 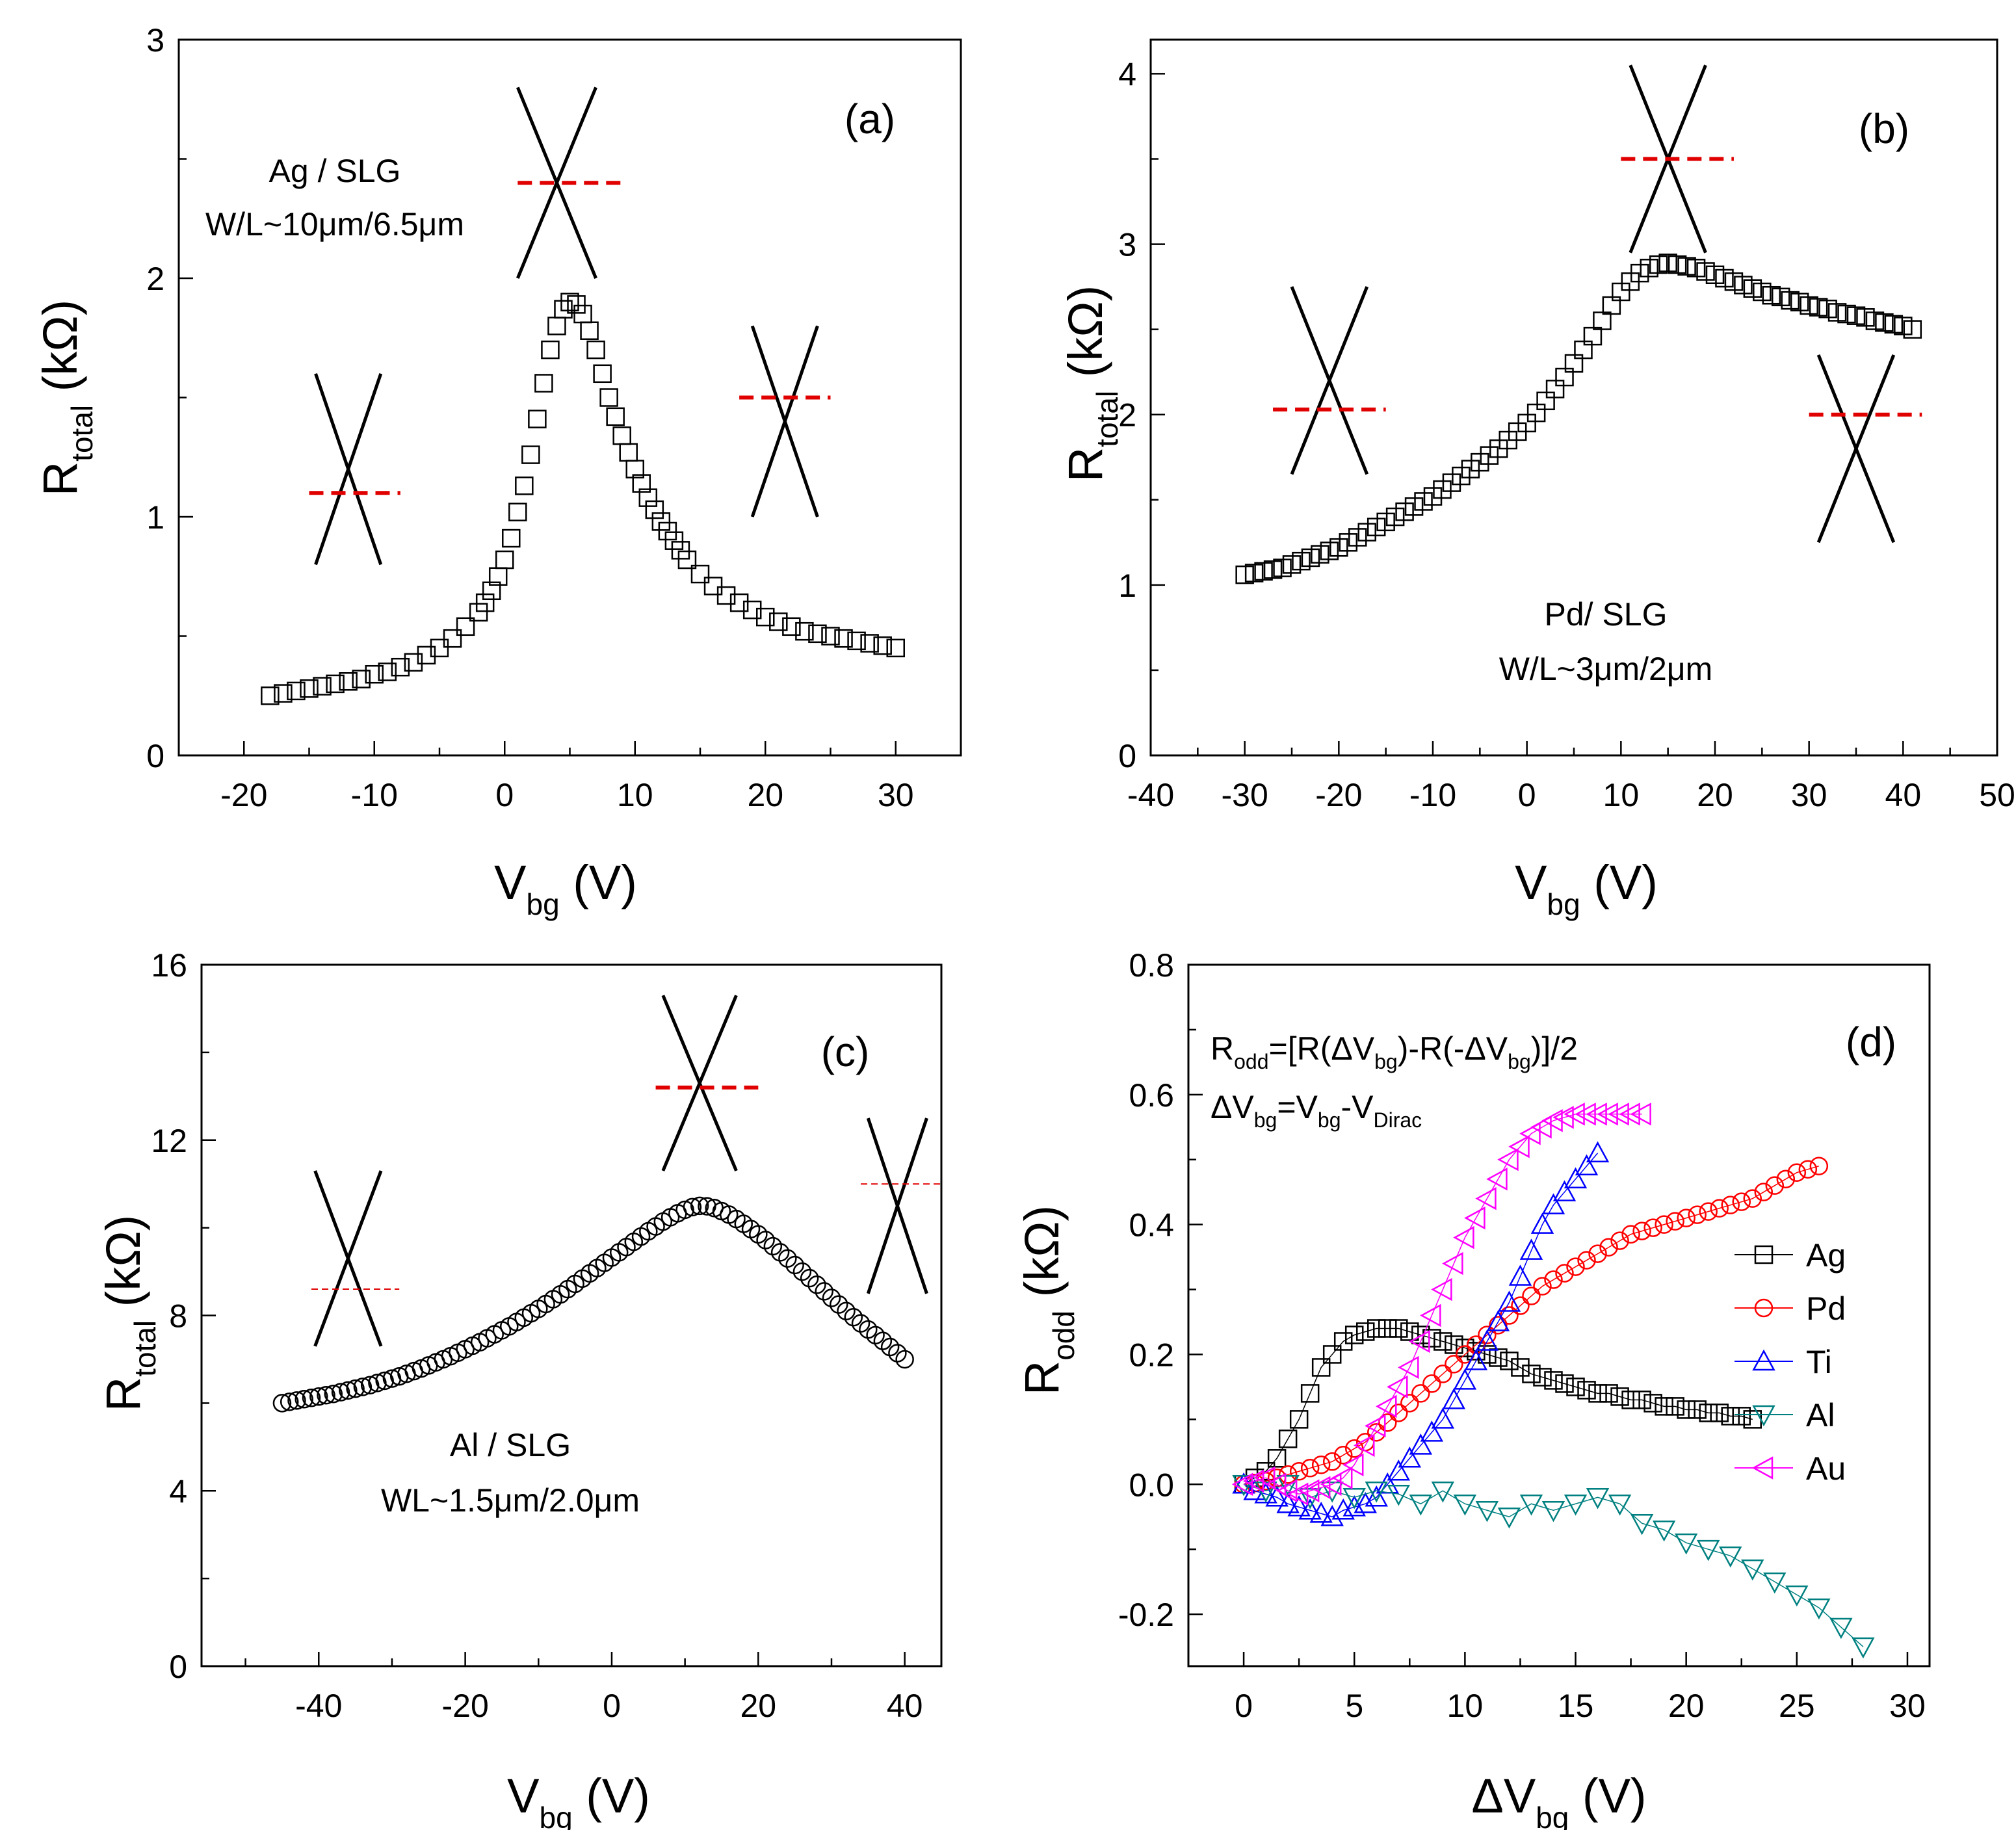 I want to click on y-tick-label: 0.2, so click(x=1151, y=1355).